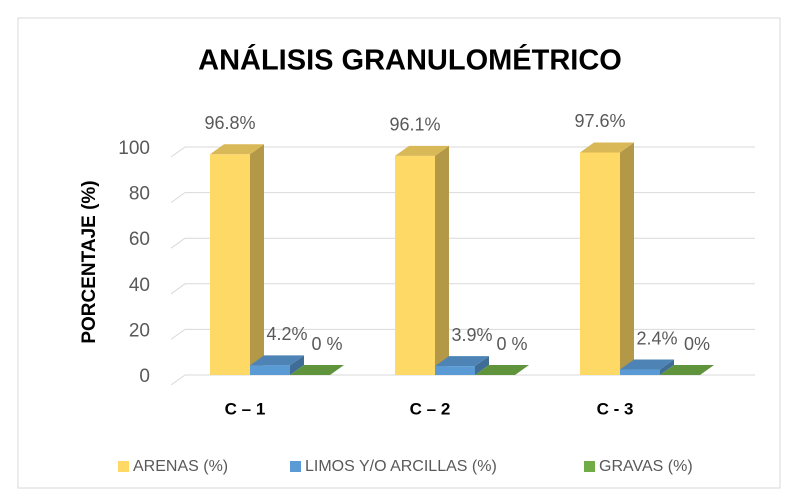 The image size is (799, 500). Describe the element at coordinates (144, 376) in the screenshot. I see `y-tick-label: 0` at that location.